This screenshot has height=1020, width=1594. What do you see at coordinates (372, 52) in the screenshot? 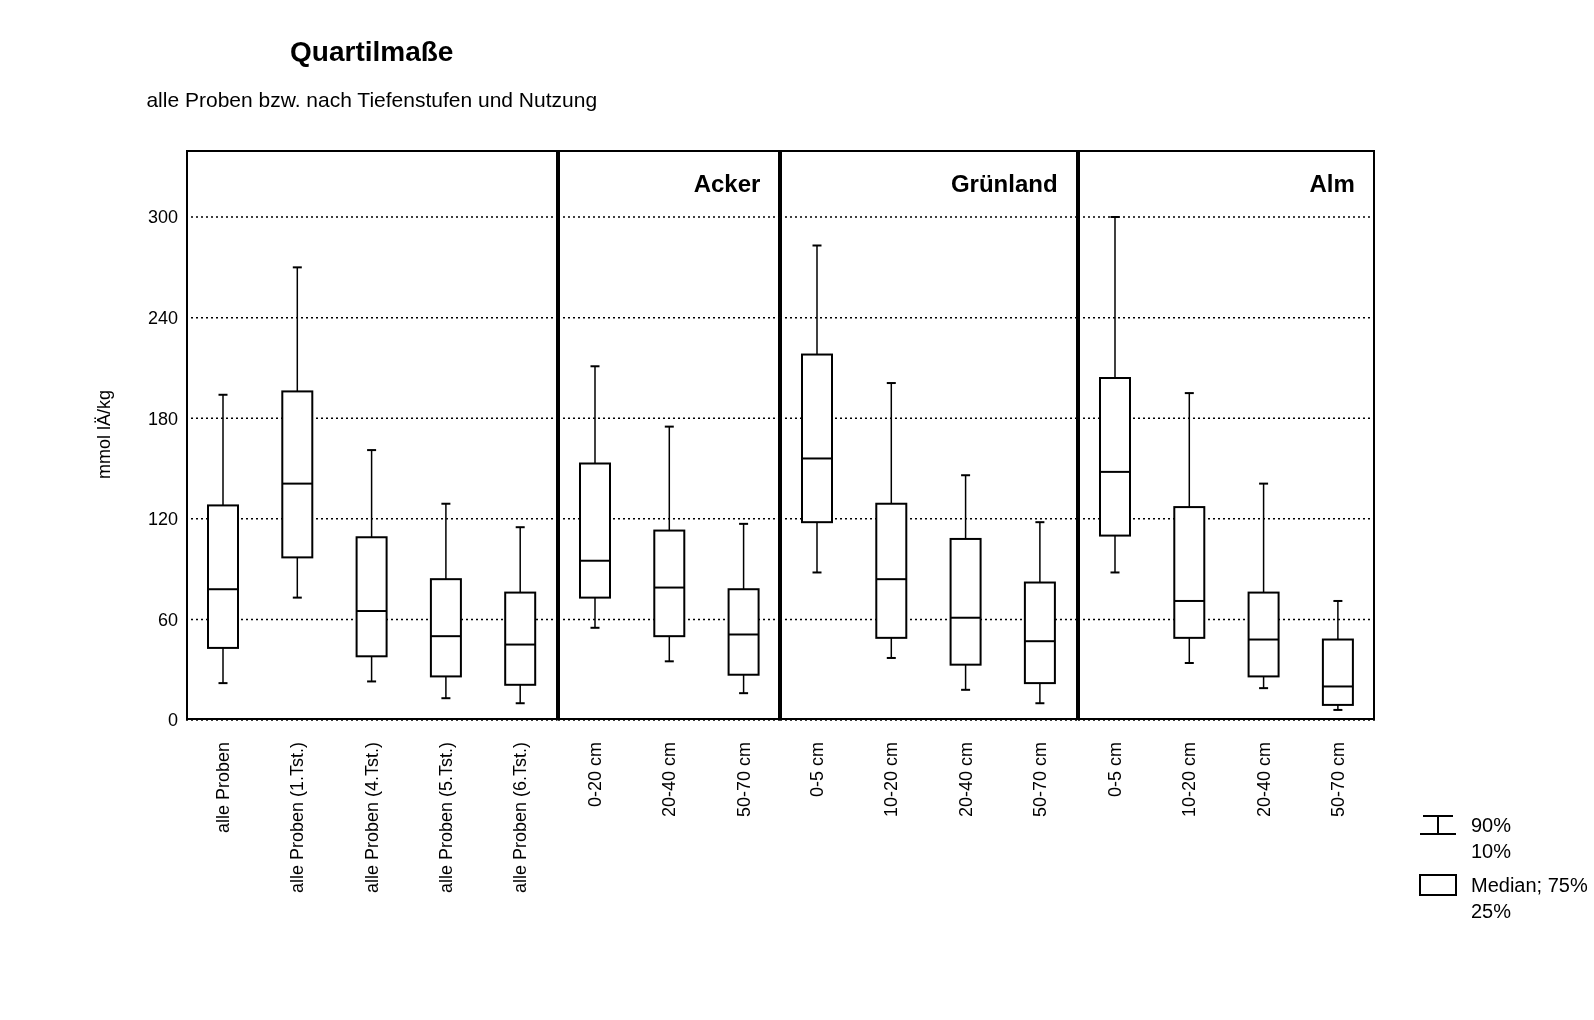
I see `chart-title: Quartilmaße` at bounding box center [372, 52].